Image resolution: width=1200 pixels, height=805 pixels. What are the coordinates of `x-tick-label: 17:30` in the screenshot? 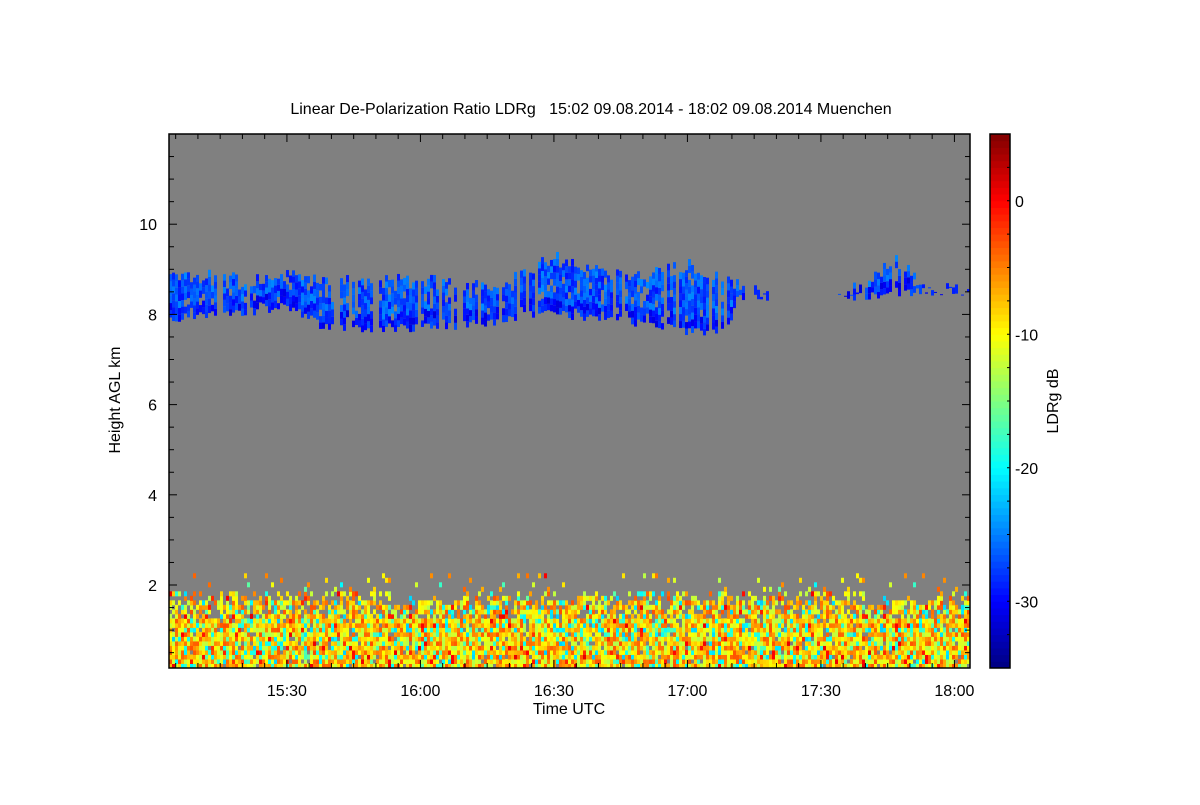 It's located at (821, 691).